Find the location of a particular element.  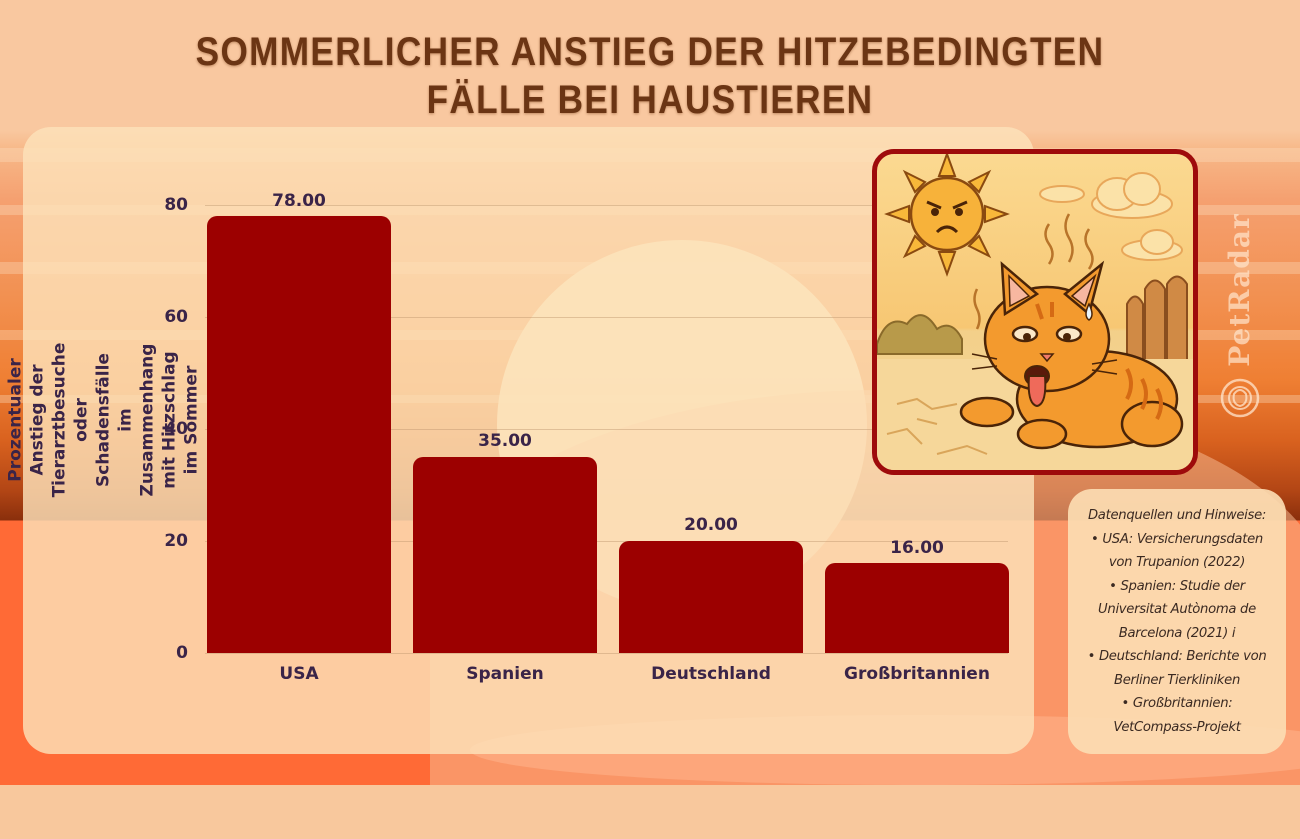

y-tick-40: 40 is located at coordinates (176, 429).